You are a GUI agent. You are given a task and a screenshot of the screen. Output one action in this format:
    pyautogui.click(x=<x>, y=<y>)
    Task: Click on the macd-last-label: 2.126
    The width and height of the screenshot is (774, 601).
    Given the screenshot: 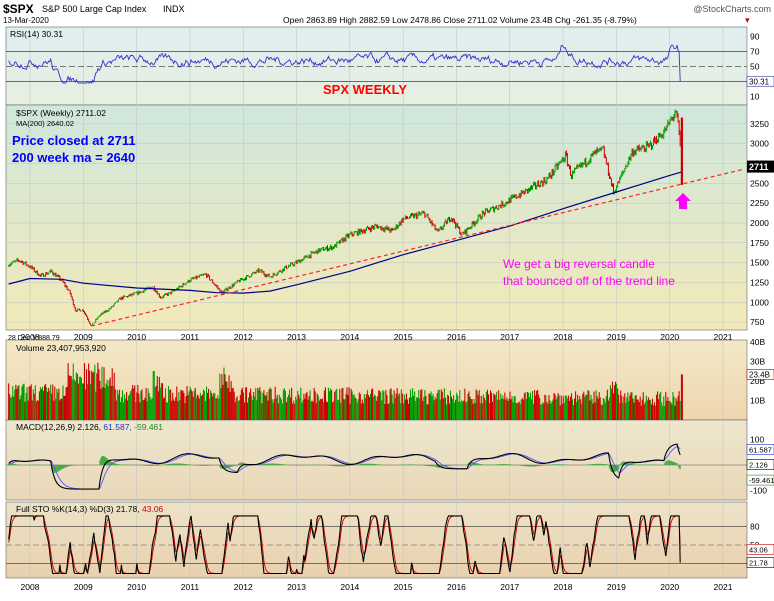 What is the action you would take?
    pyautogui.click(x=758, y=464)
    